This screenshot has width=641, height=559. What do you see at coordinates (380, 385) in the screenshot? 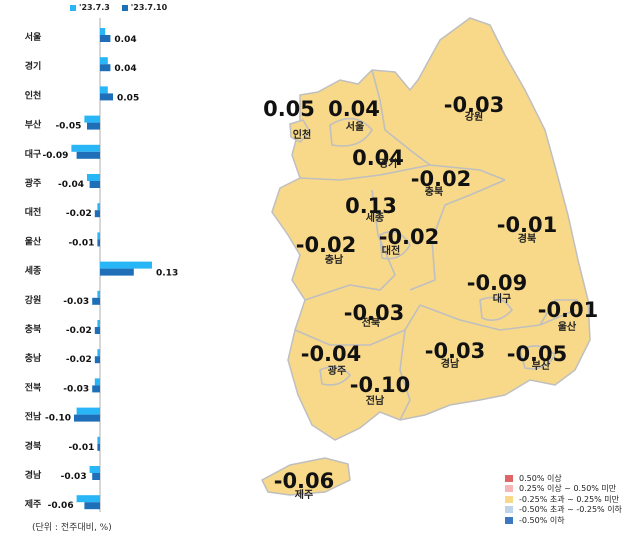
I see `map-value-label: -0.10` at bounding box center [380, 385].